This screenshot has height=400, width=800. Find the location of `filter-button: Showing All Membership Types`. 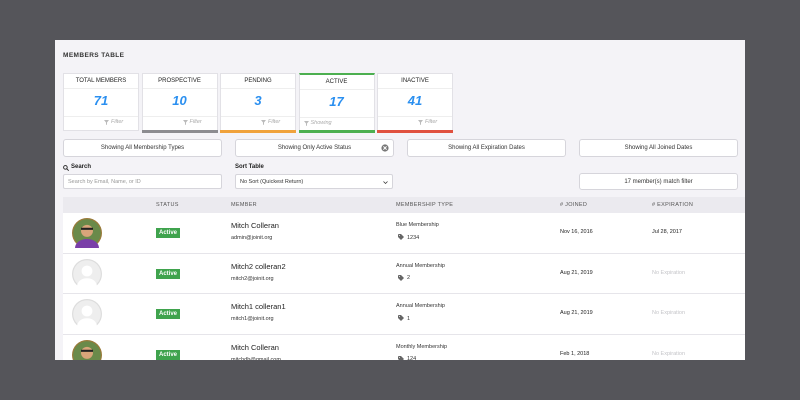

filter-button: Showing All Membership Types is located at coordinates (142, 148).